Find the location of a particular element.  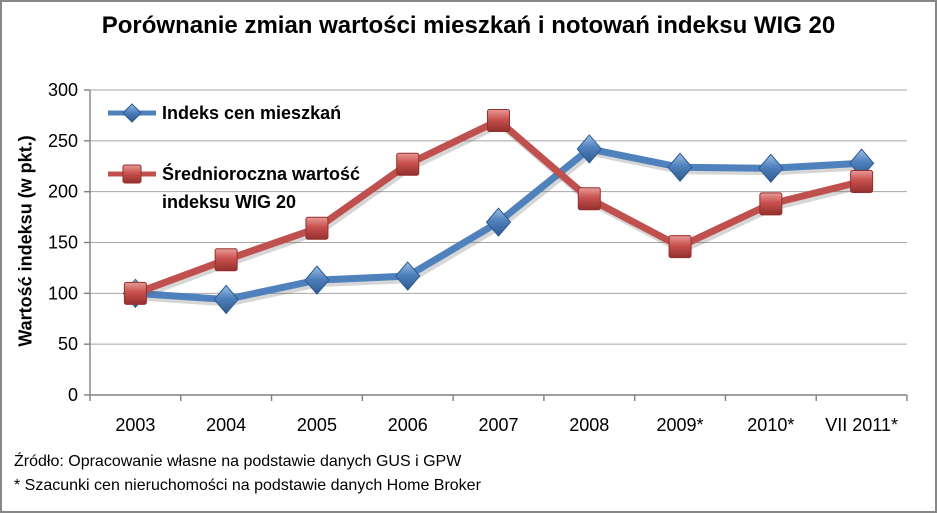

legend-entry-indeks-cen-mieszkan: Indeks cen mieszkań is located at coordinates (223, 113).